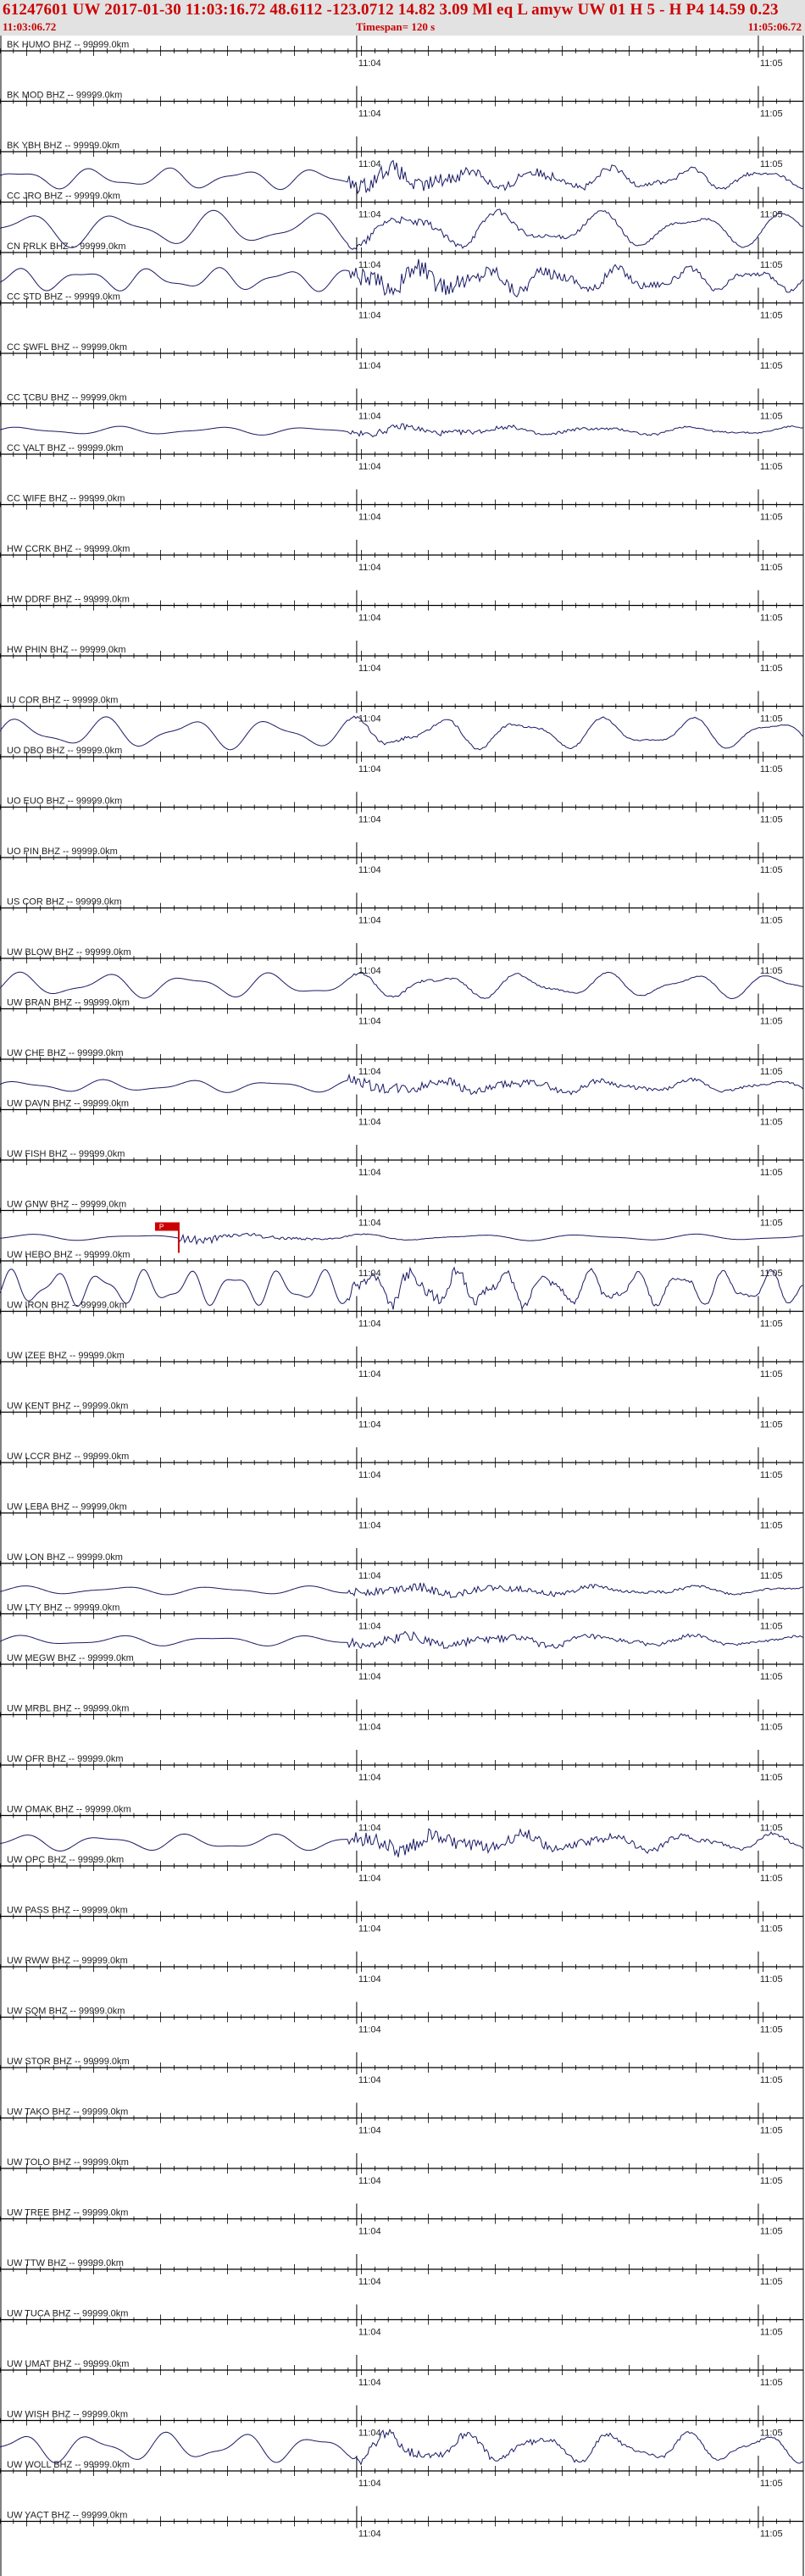 This screenshot has height=2576, width=805. I want to click on station-row: 11:04 11:05 UW CHE BHZ -- 99999.0km, so click(402, 1070).